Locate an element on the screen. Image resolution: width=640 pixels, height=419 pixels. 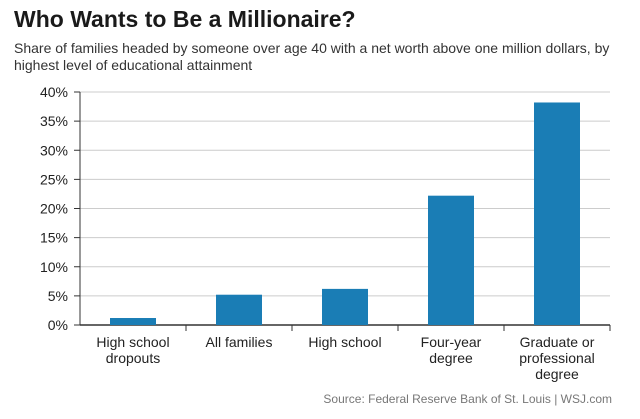
y-tick-label: 25% is located at coordinates (54, 179).